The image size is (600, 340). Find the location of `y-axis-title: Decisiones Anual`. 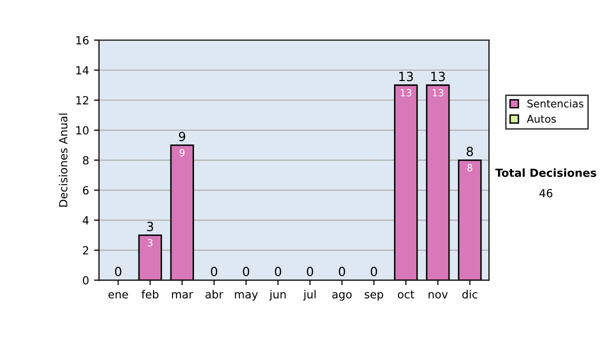

y-axis-title: Decisiones Anual is located at coordinates (63, 160).